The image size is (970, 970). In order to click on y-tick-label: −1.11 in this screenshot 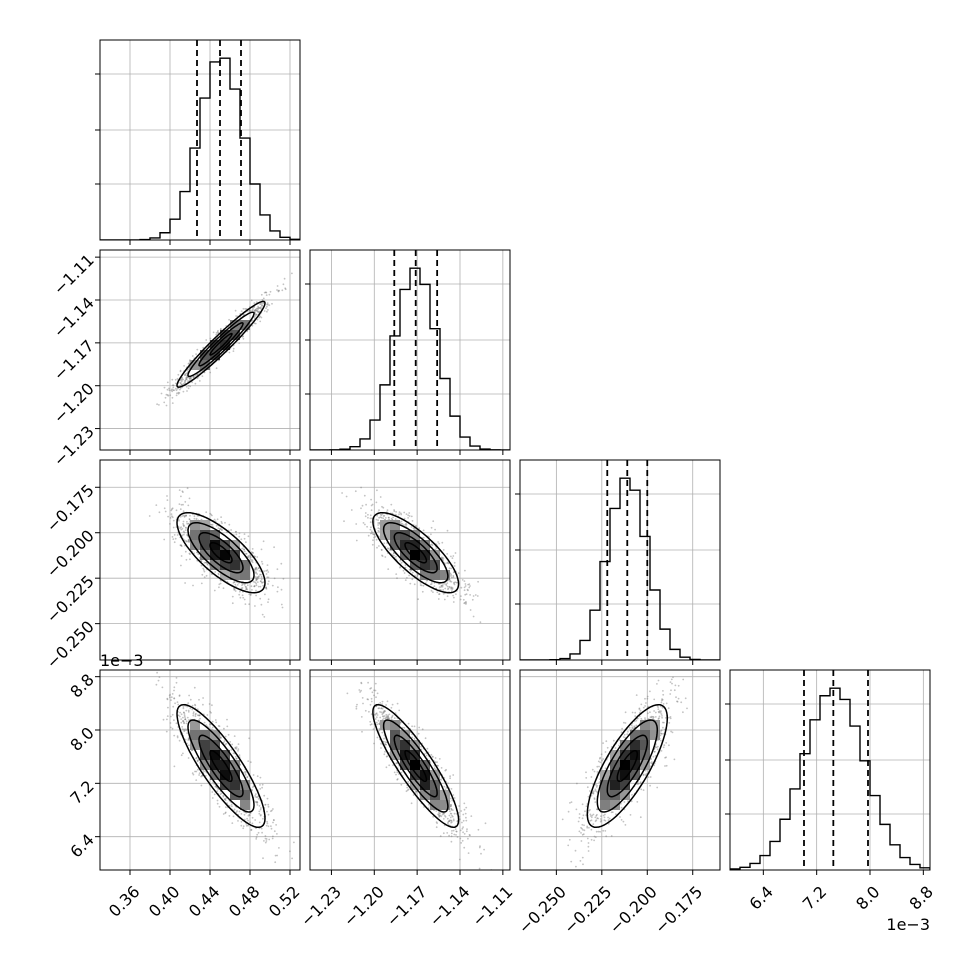, I will do `click(74, 274)`.